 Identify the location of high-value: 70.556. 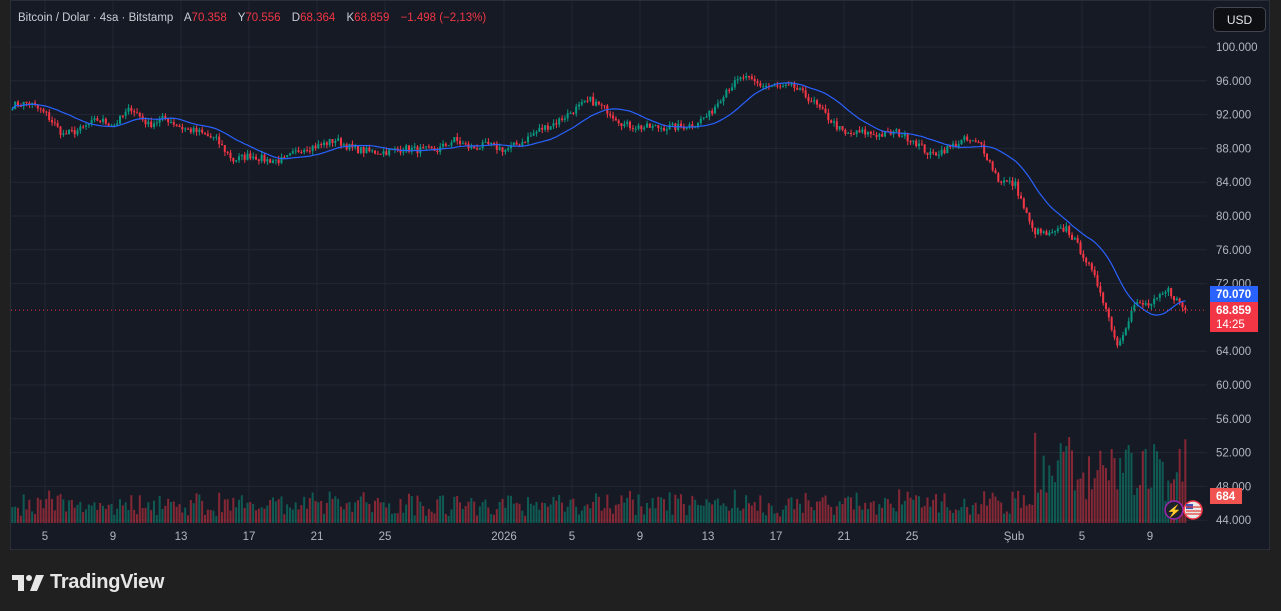
(263, 18).